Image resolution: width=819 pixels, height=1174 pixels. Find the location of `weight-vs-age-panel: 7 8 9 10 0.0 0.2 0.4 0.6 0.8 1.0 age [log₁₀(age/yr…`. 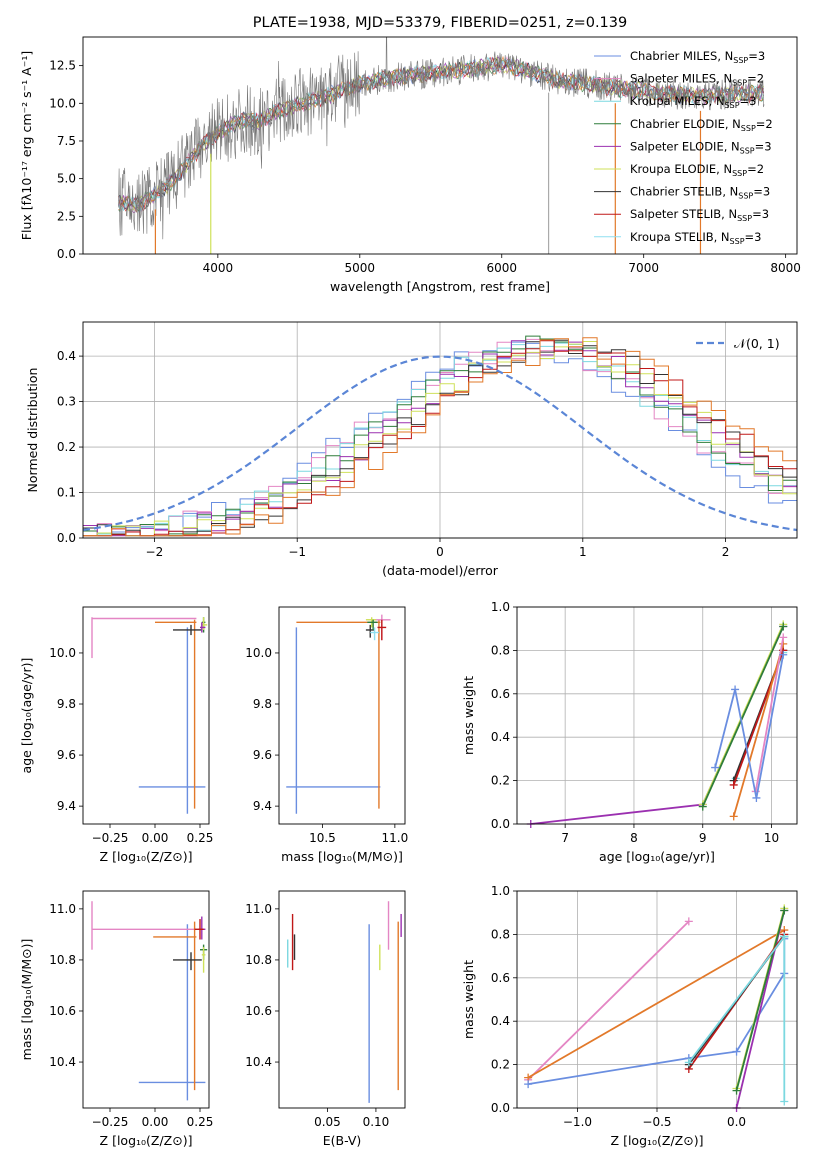

weight-vs-age-panel: 7 8 9 10 0.0 0.2 0.4 0.6 0.8 1.0 age [log₁₀(age/yr… is located at coordinates (629, 732).